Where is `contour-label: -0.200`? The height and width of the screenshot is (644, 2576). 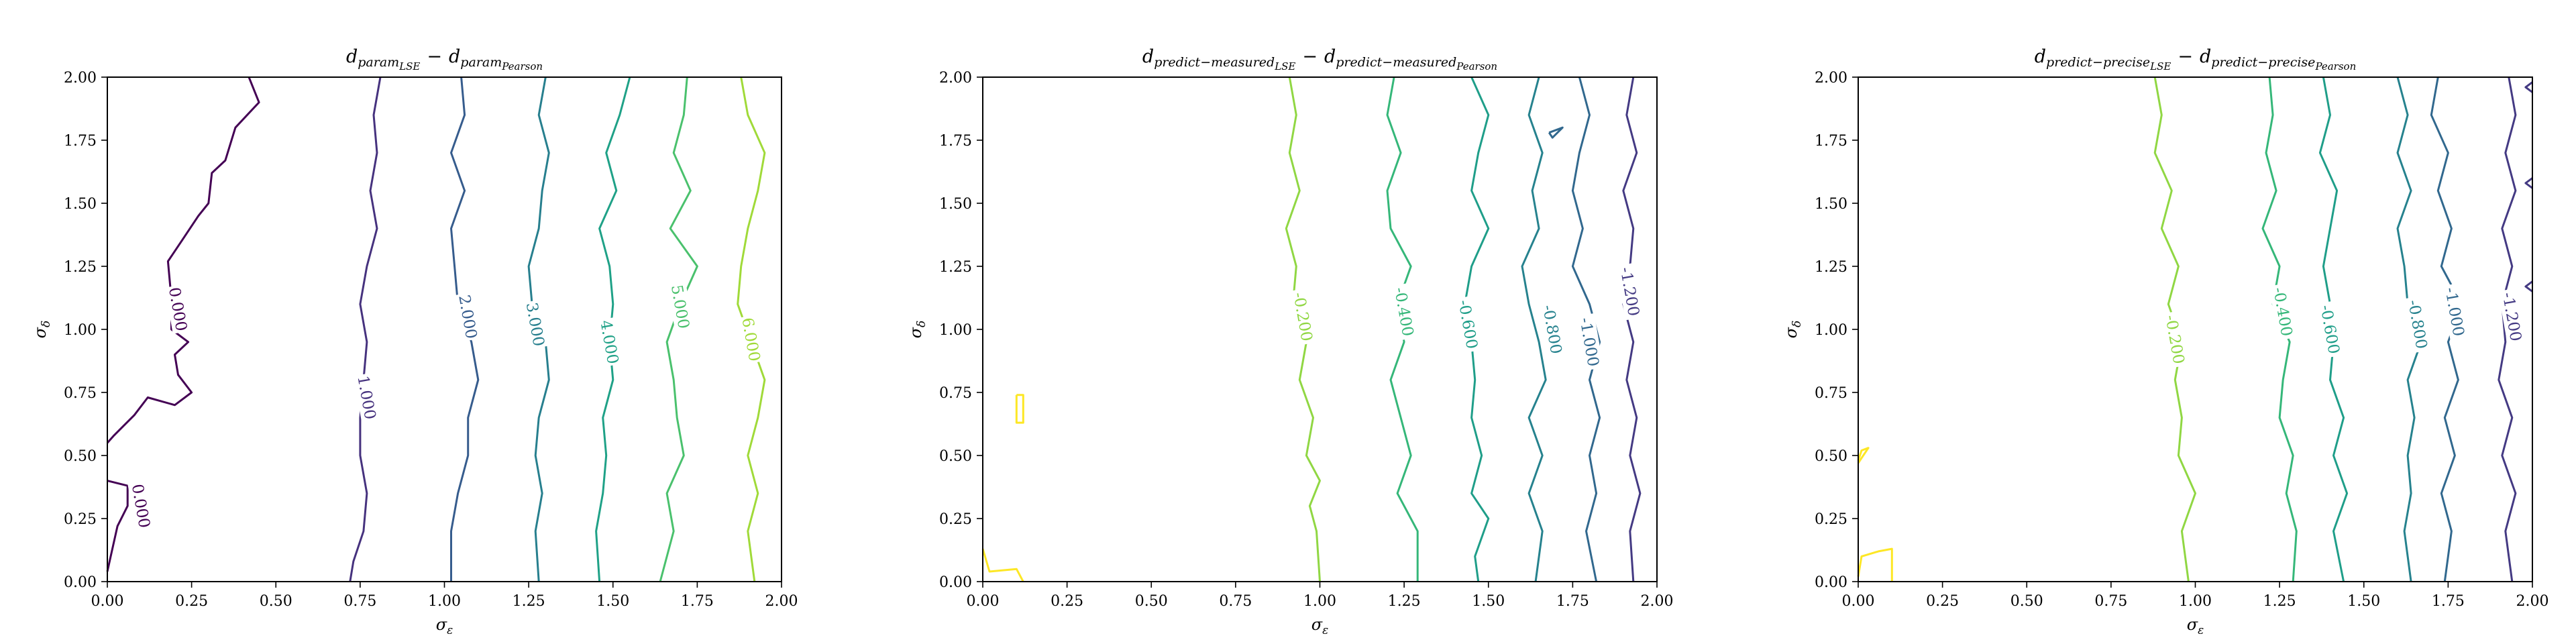
contour-label: -0.200 is located at coordinates (2175, 339).